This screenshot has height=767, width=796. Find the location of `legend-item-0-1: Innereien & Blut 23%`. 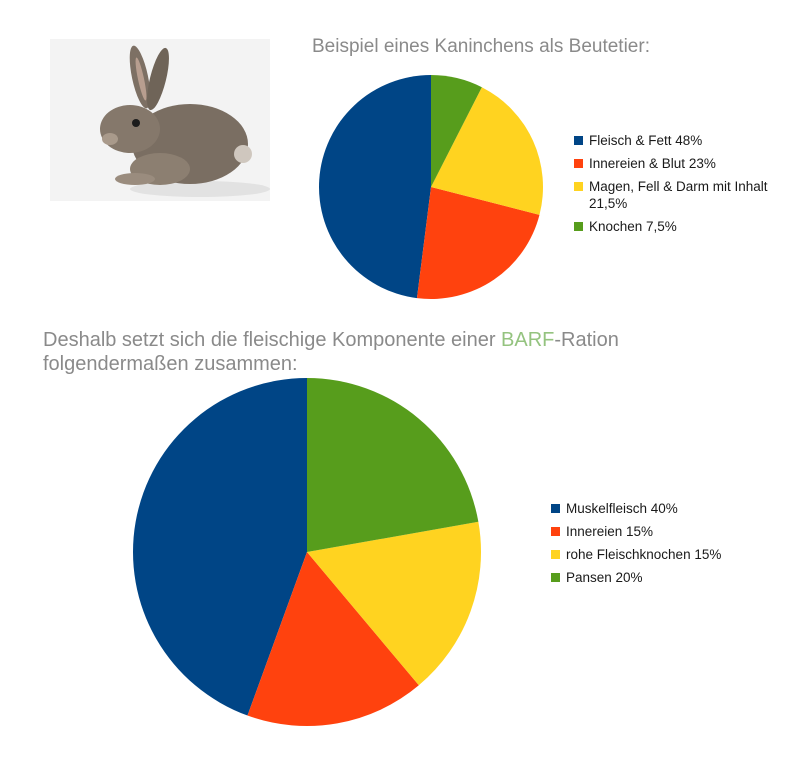

legend-item-0-1: Innereien & Blut 23% is located at coordinates (679, 163).